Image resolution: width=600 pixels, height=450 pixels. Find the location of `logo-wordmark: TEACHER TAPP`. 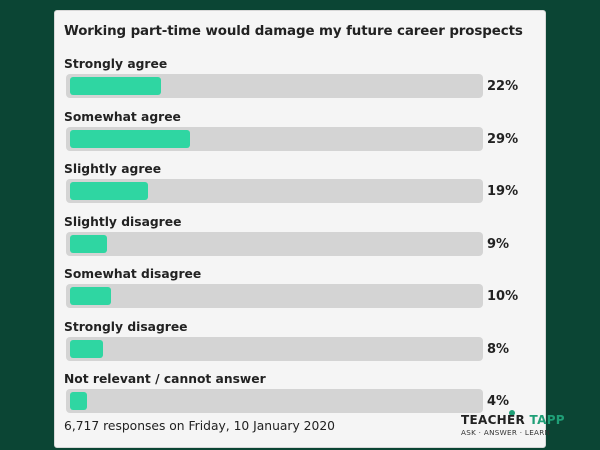

logo-wordmark: TEACHER TAPP is located at coordinates (513, 420).